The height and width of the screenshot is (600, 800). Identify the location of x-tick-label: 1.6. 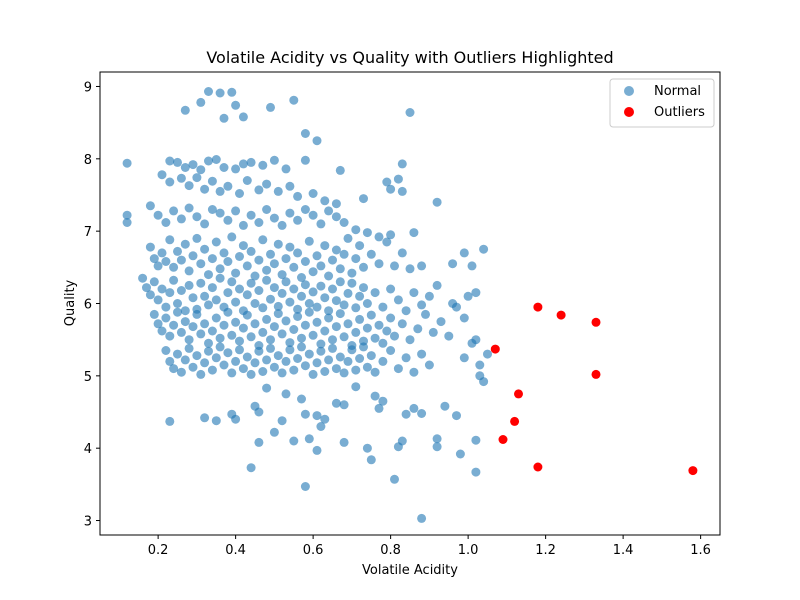
(700, 550).